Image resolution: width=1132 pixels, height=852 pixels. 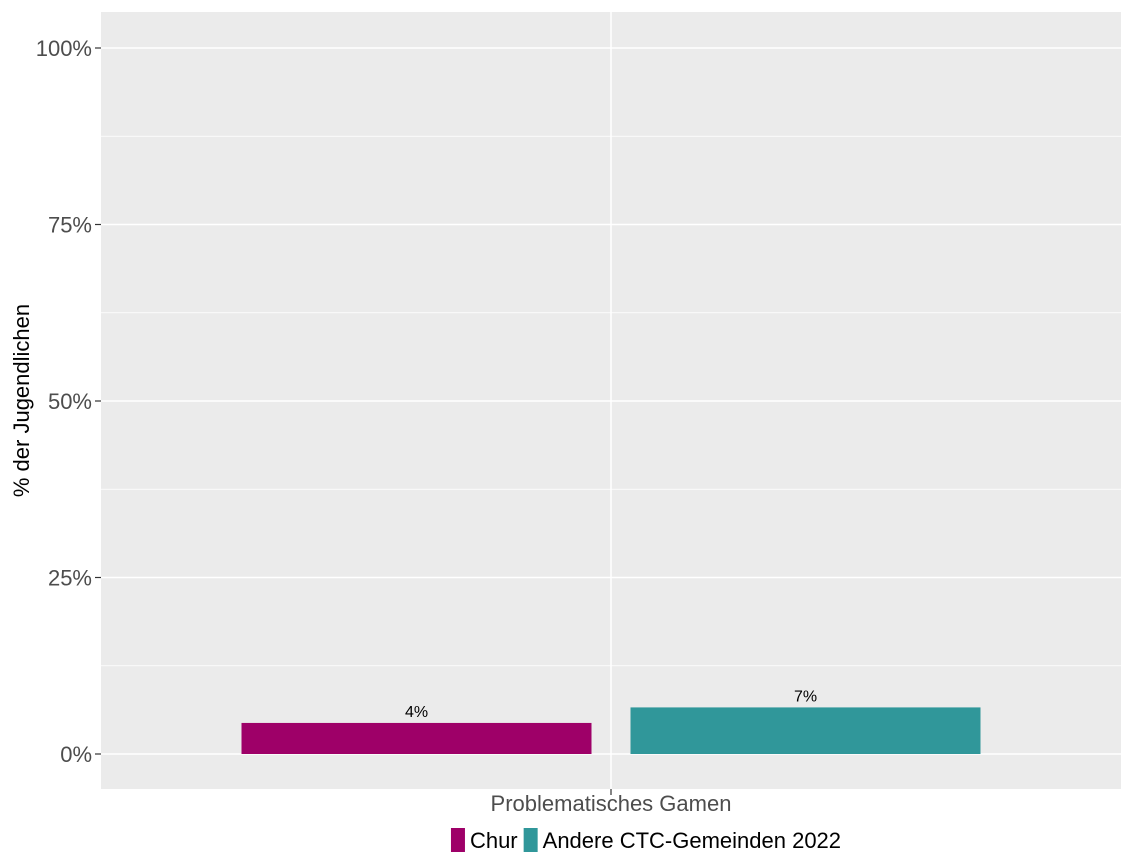 I want to click on y-tick-label: 25%, so click(x=70, y=578).